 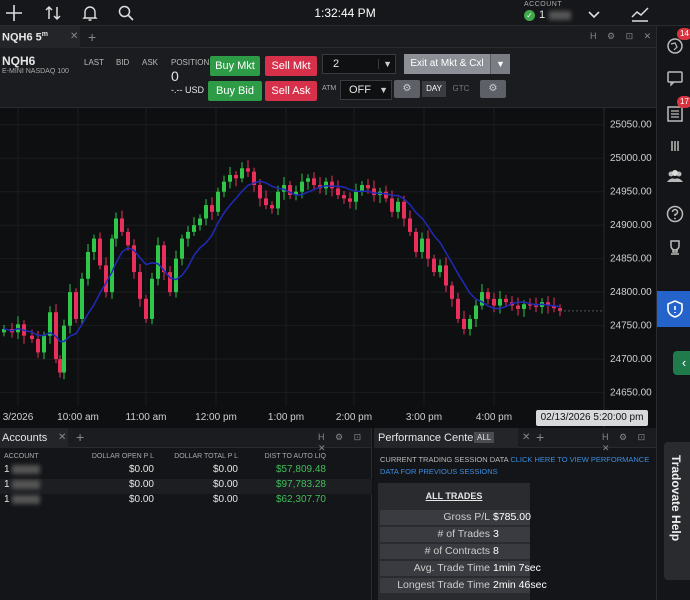 What do you see at coordinates (295, 456) in the screenshot?
I see `col-dist-auto-liq: DIST TO AUTO LIQ` at bounding box center [295, 456].